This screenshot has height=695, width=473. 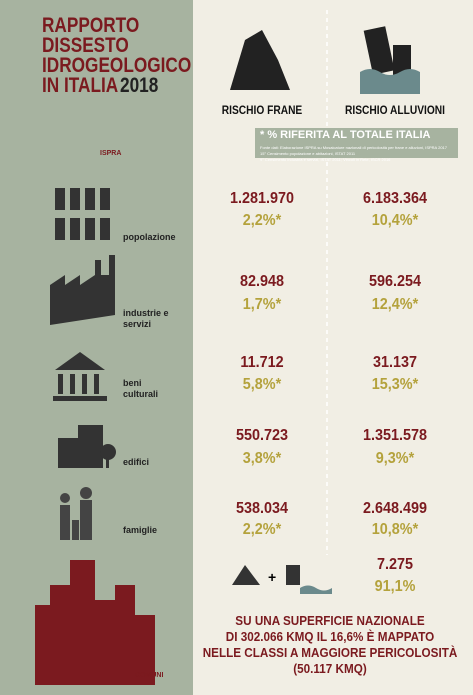 What do you see at coordinates (262, 304) in the screenshot?
I see `frane-pct: 1,7%*` at bounding box center [262, 304].